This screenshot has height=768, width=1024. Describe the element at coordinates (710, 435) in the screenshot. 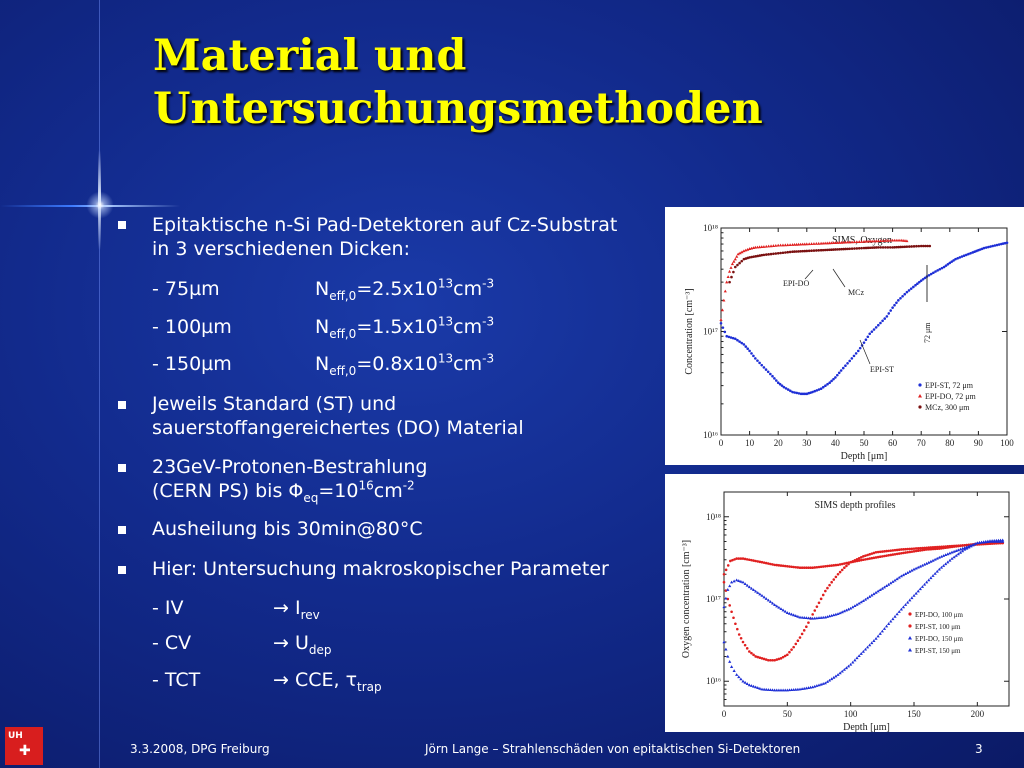

I see `y-tick-label: 10¹⁶` at that location.